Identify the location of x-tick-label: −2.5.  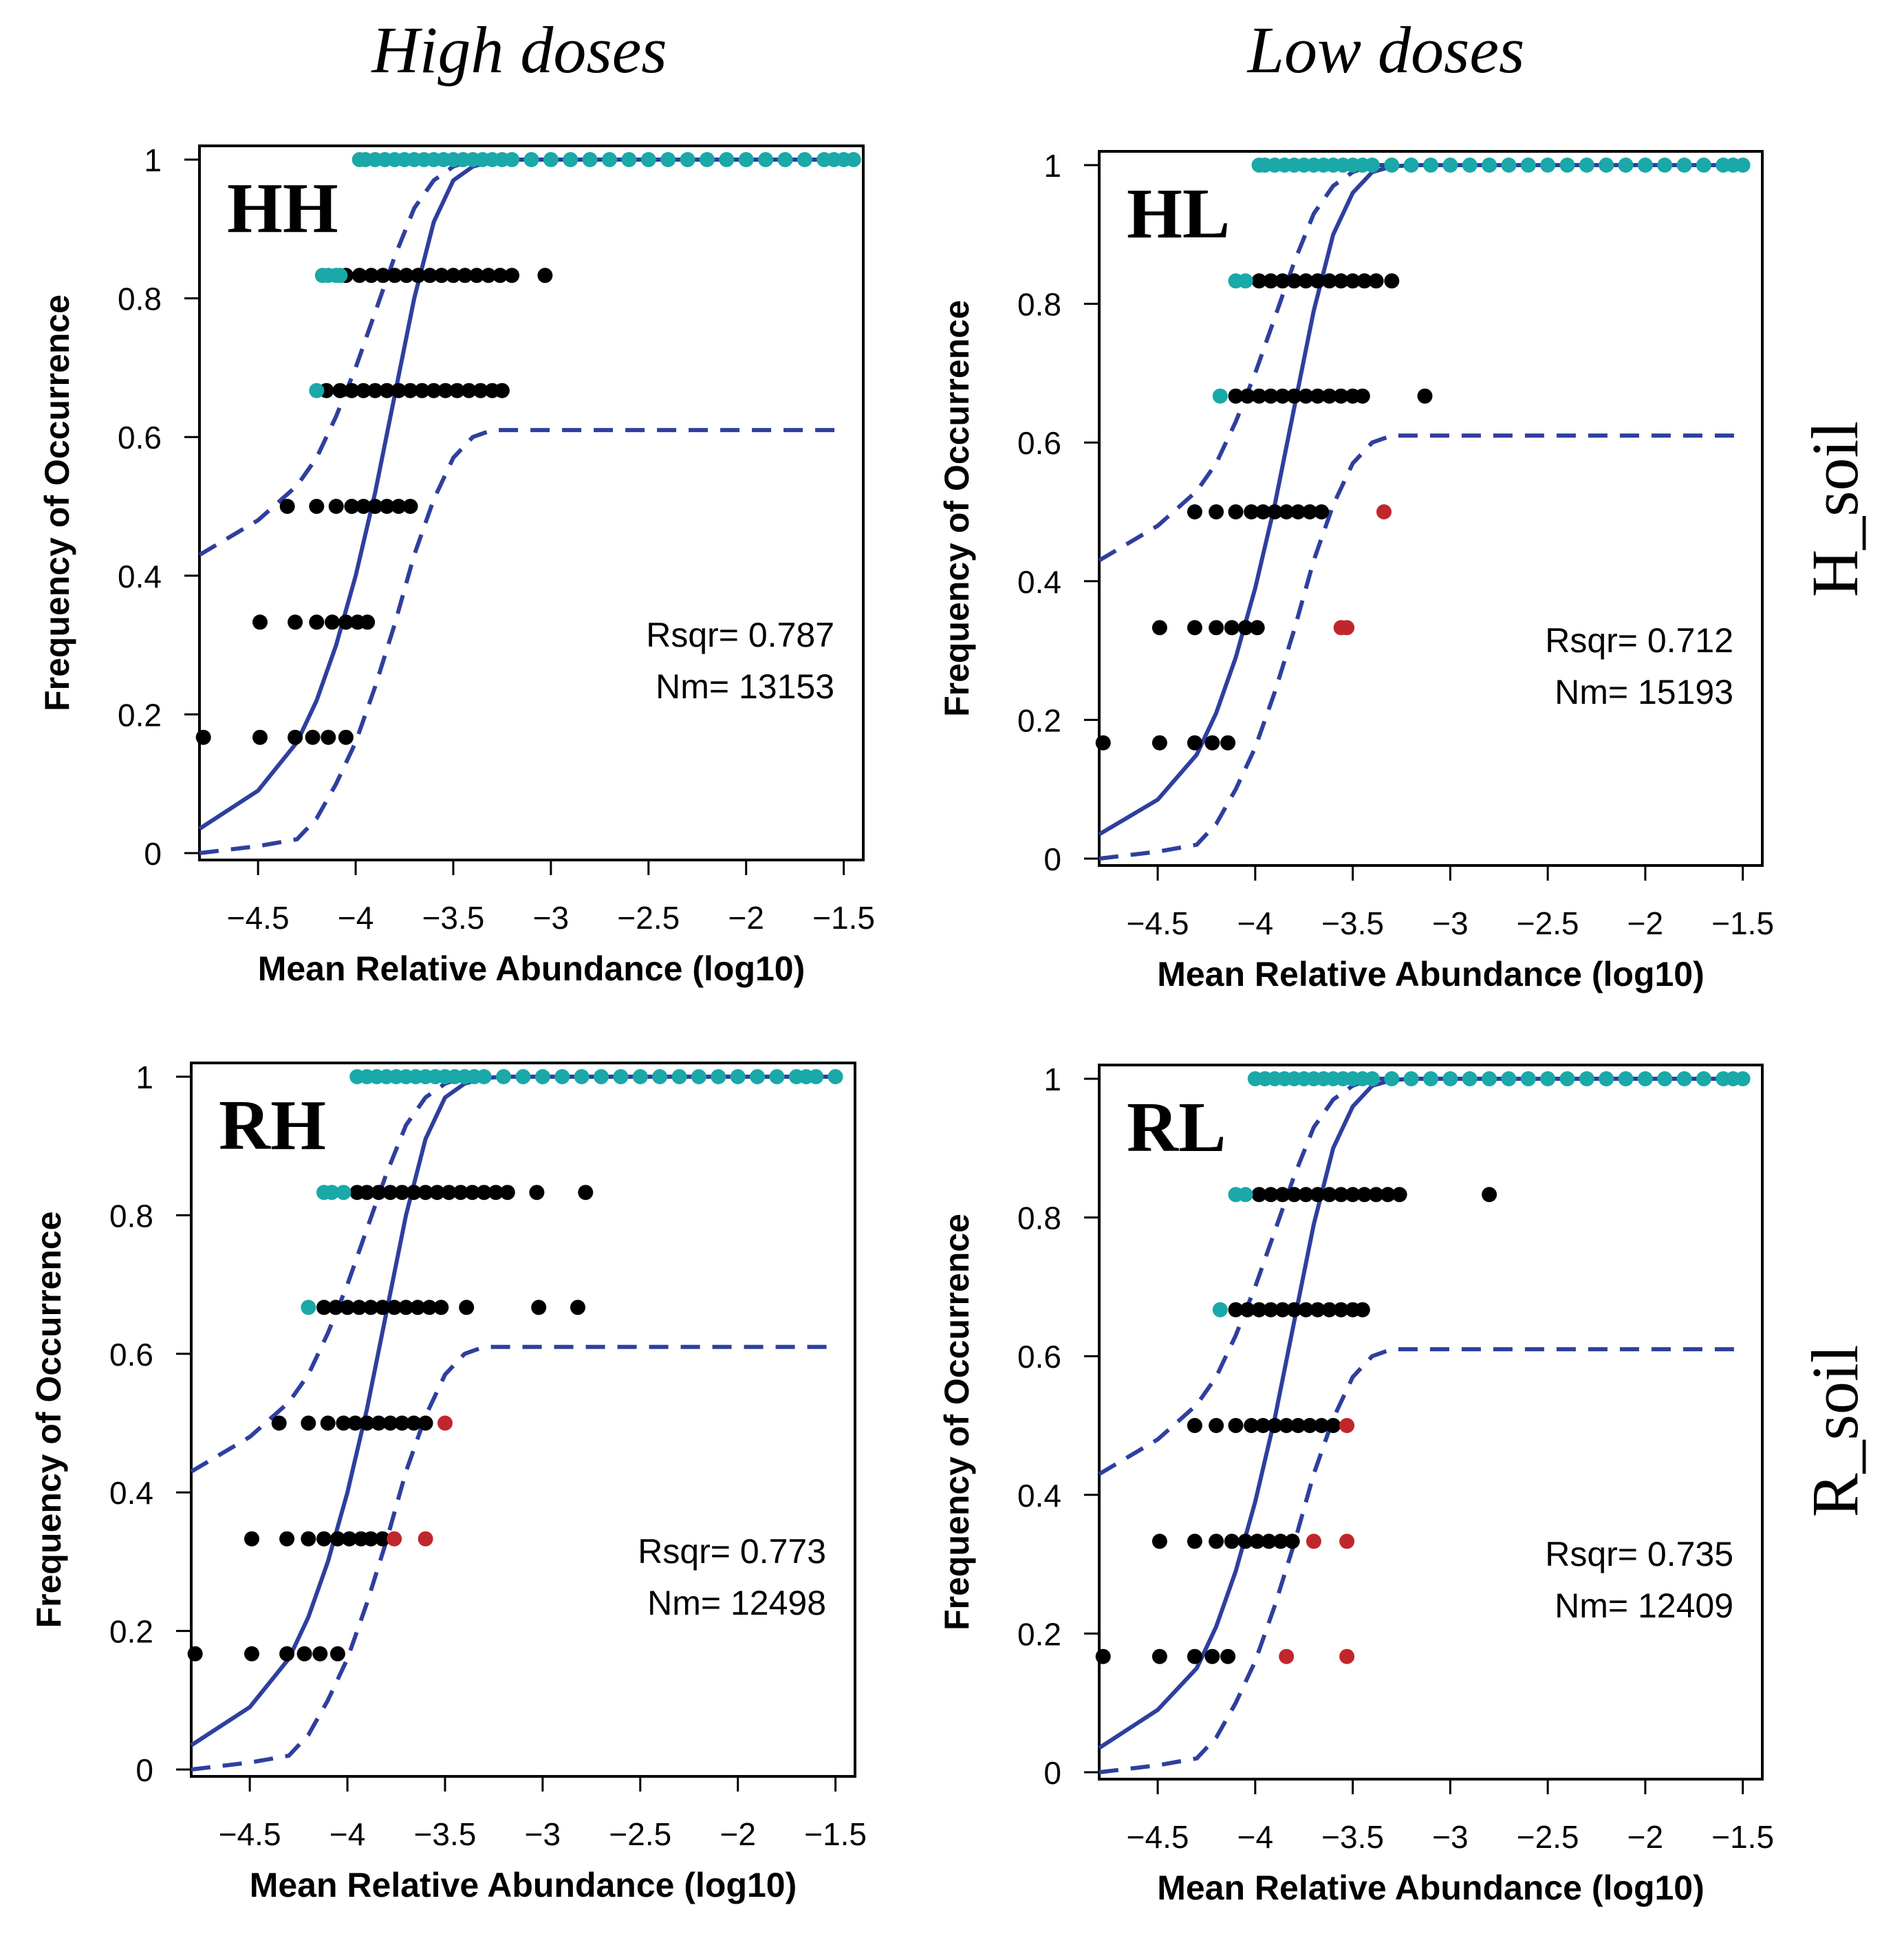
(648, 918).